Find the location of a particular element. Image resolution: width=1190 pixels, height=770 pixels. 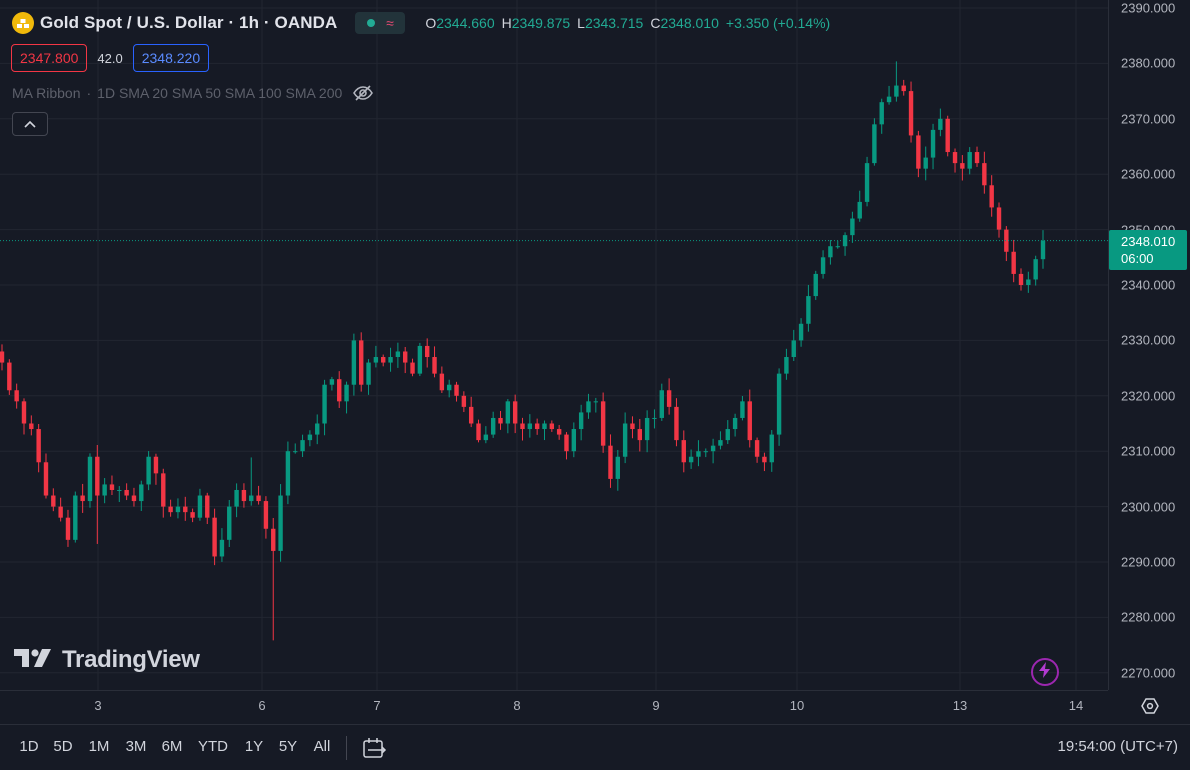

lightning-icon is located at coordinates (1045, 672).